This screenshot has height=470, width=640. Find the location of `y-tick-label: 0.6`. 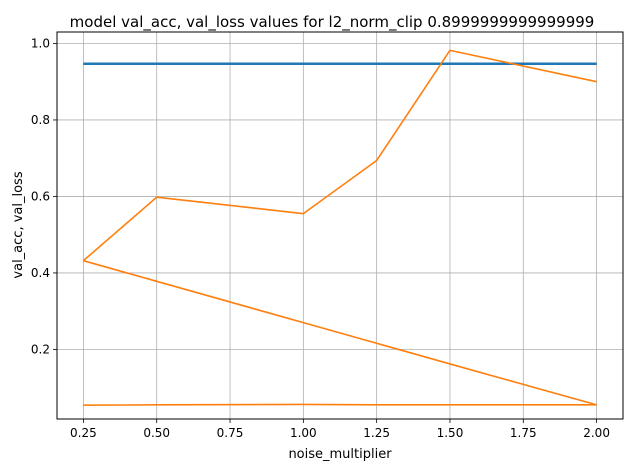

y-tick-label: 0.6 is located at coordinates (40, 196).